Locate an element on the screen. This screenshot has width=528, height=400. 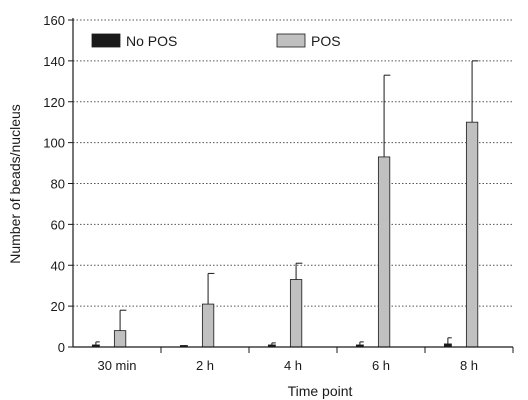
x-tick-label: 6 h is located at coordinates (381, 365).